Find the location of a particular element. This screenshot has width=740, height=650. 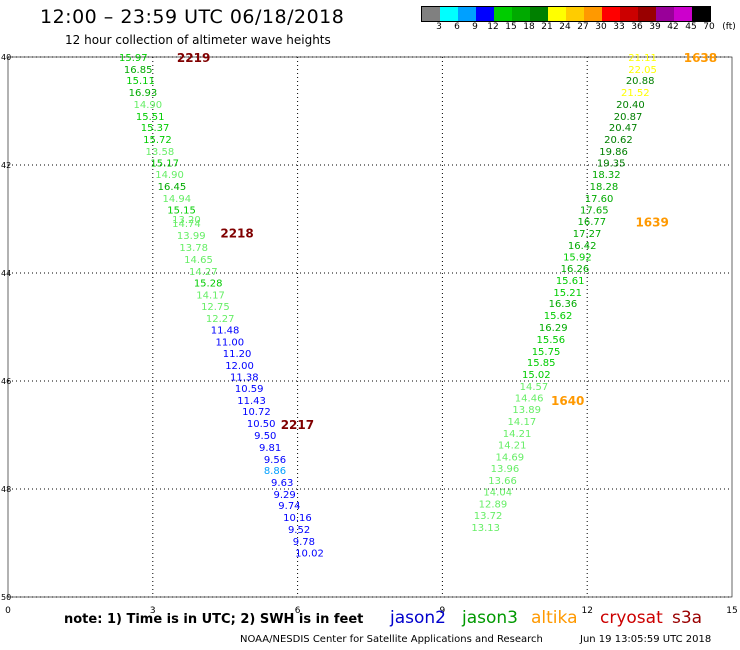

colorbar-label: 39 is located at coordinates (655, 27).